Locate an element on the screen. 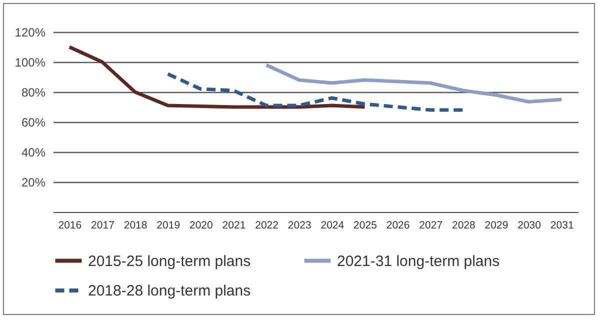  x-tick-label: 2027 is located at coordinates (431, 226).